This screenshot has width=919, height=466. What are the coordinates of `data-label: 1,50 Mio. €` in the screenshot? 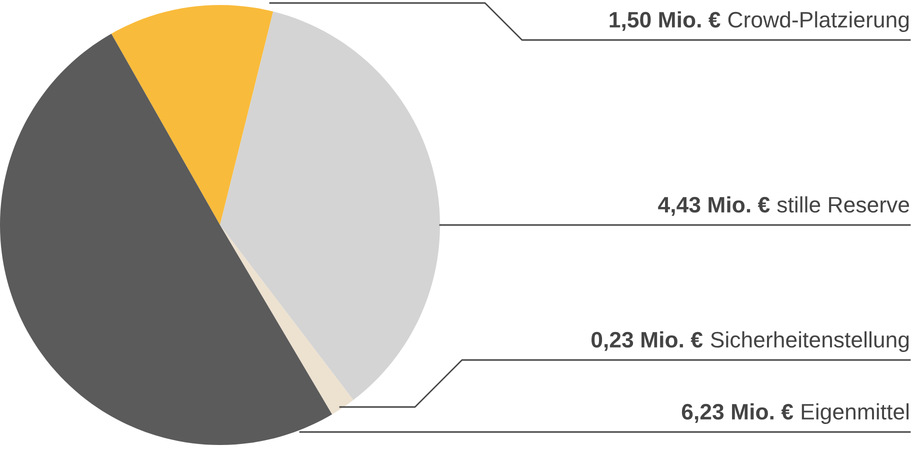 It's located at (665, 21).